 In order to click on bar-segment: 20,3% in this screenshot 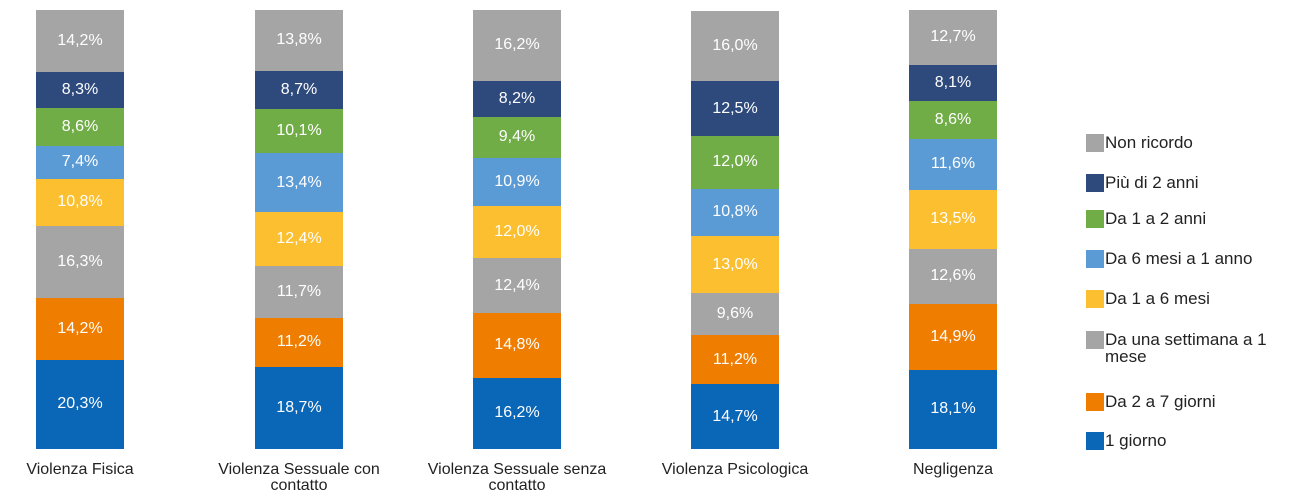, I will do `click(80, 404)`.